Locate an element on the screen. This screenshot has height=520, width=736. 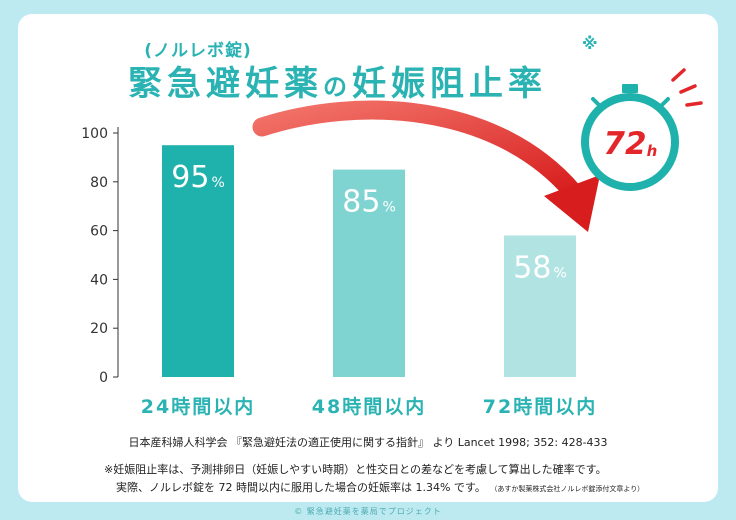
y-axis: 0 20 40 60 80 100 is located at coordinates (100, 256).